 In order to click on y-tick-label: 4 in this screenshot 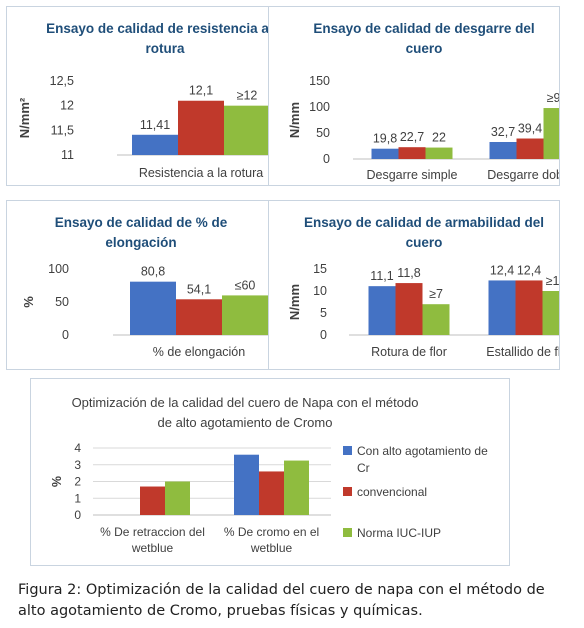, I will do `click(77, 448)`.